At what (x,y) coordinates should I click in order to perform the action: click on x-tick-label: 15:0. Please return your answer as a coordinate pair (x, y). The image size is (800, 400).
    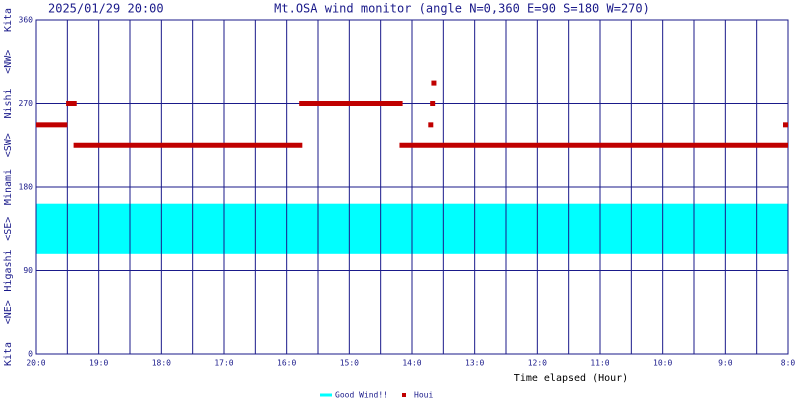
    Looking at the image, I should click on (349, 363).